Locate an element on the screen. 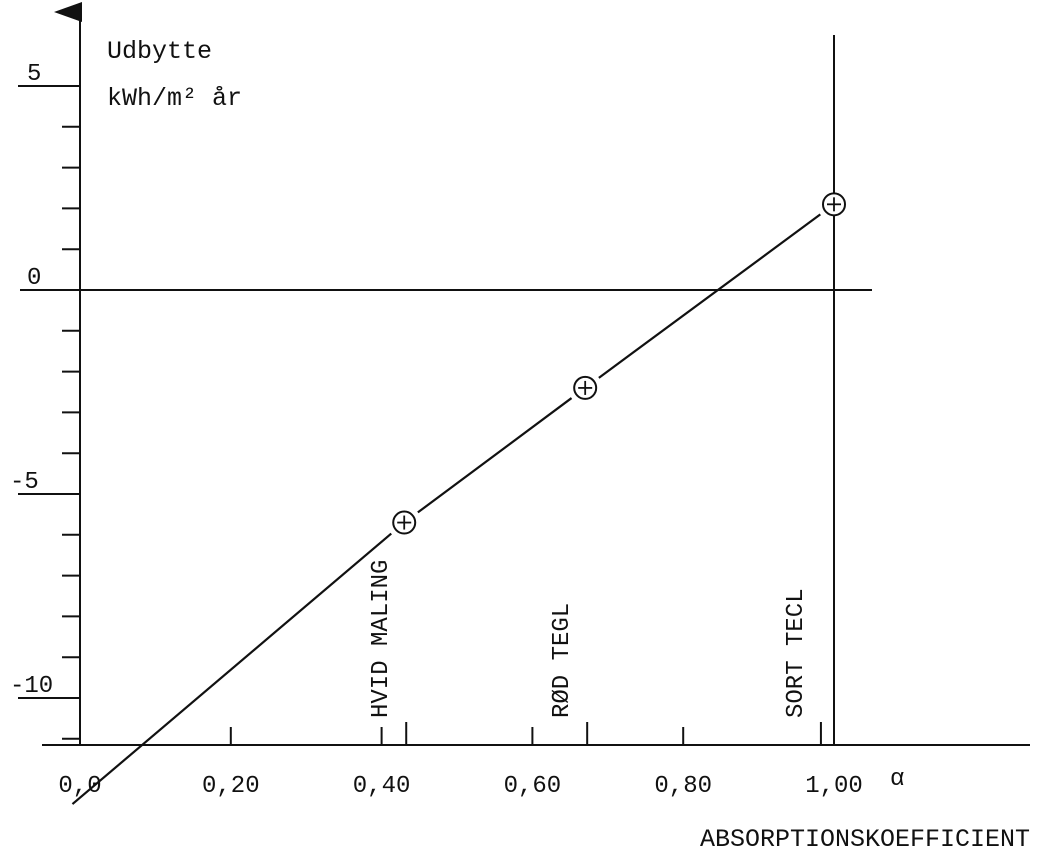 Image resolution: width=1043 pixels, height=859 pixels. x-tick-label: 1,00 is located at coordinates (834, 786).